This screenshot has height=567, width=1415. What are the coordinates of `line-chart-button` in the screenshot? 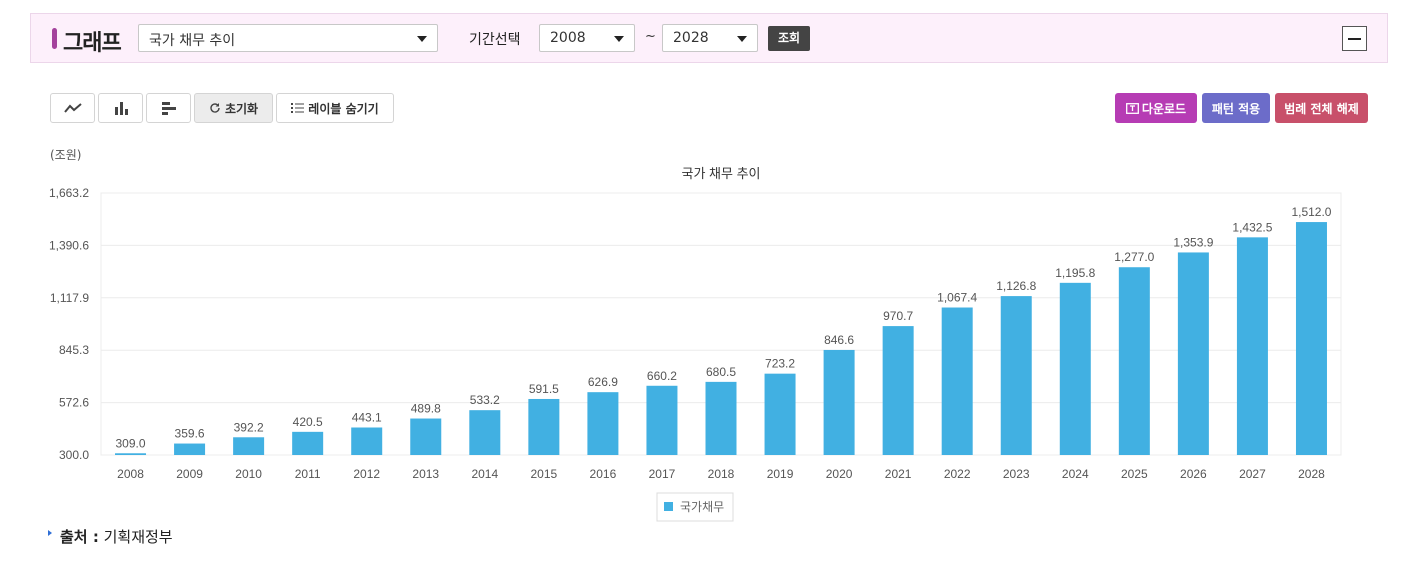 It's located at (72, 108).